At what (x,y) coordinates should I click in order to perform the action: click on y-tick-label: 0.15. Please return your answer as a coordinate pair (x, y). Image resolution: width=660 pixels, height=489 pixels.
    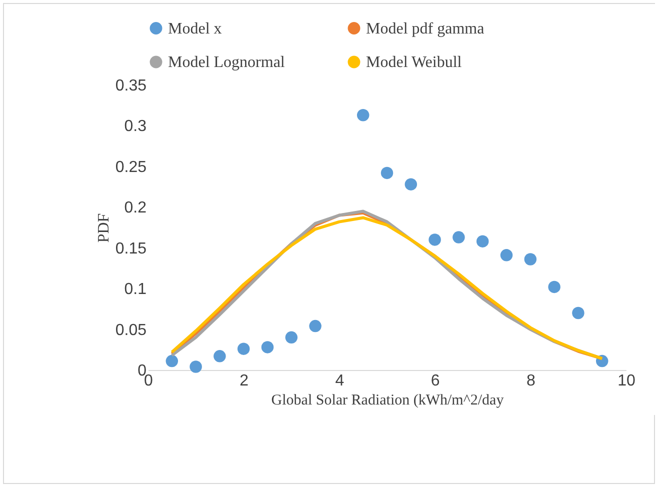
    Looking at the image, I should click on (131, 249).